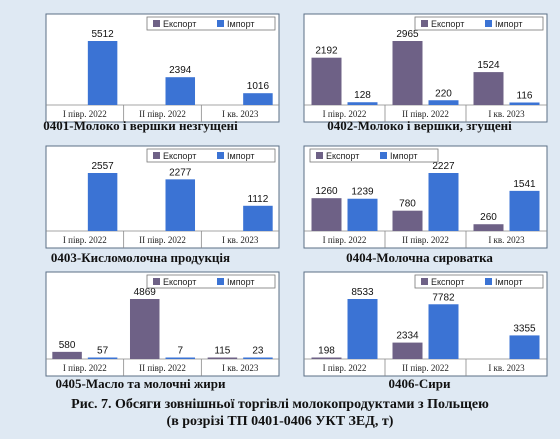 This screenshot has width=560, height=439. Describe the element at coordinates (362, 95) in the screenshot. I see `data-label: 128` at that location.